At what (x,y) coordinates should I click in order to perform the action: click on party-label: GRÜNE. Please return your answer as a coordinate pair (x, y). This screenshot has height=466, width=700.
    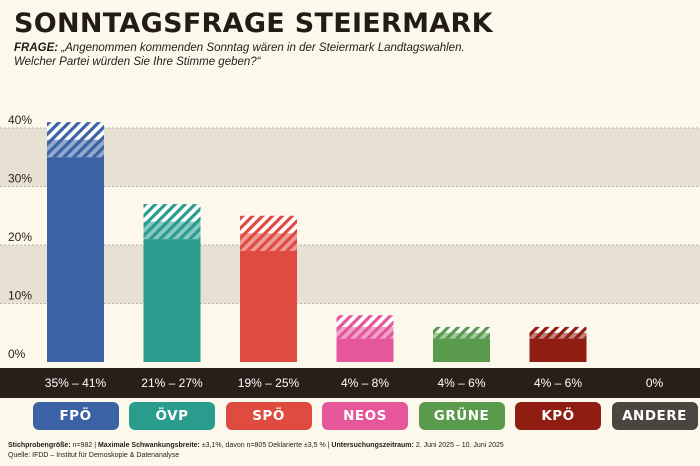
    Looking at the image, I should click on (461, 416).